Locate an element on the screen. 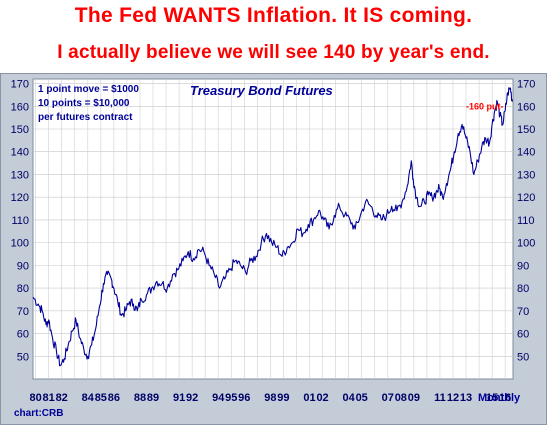 Image resolution: width=547 pixels, height=425 pixels. y-tick-label-left: 110 is located at coordinates (20, 221).